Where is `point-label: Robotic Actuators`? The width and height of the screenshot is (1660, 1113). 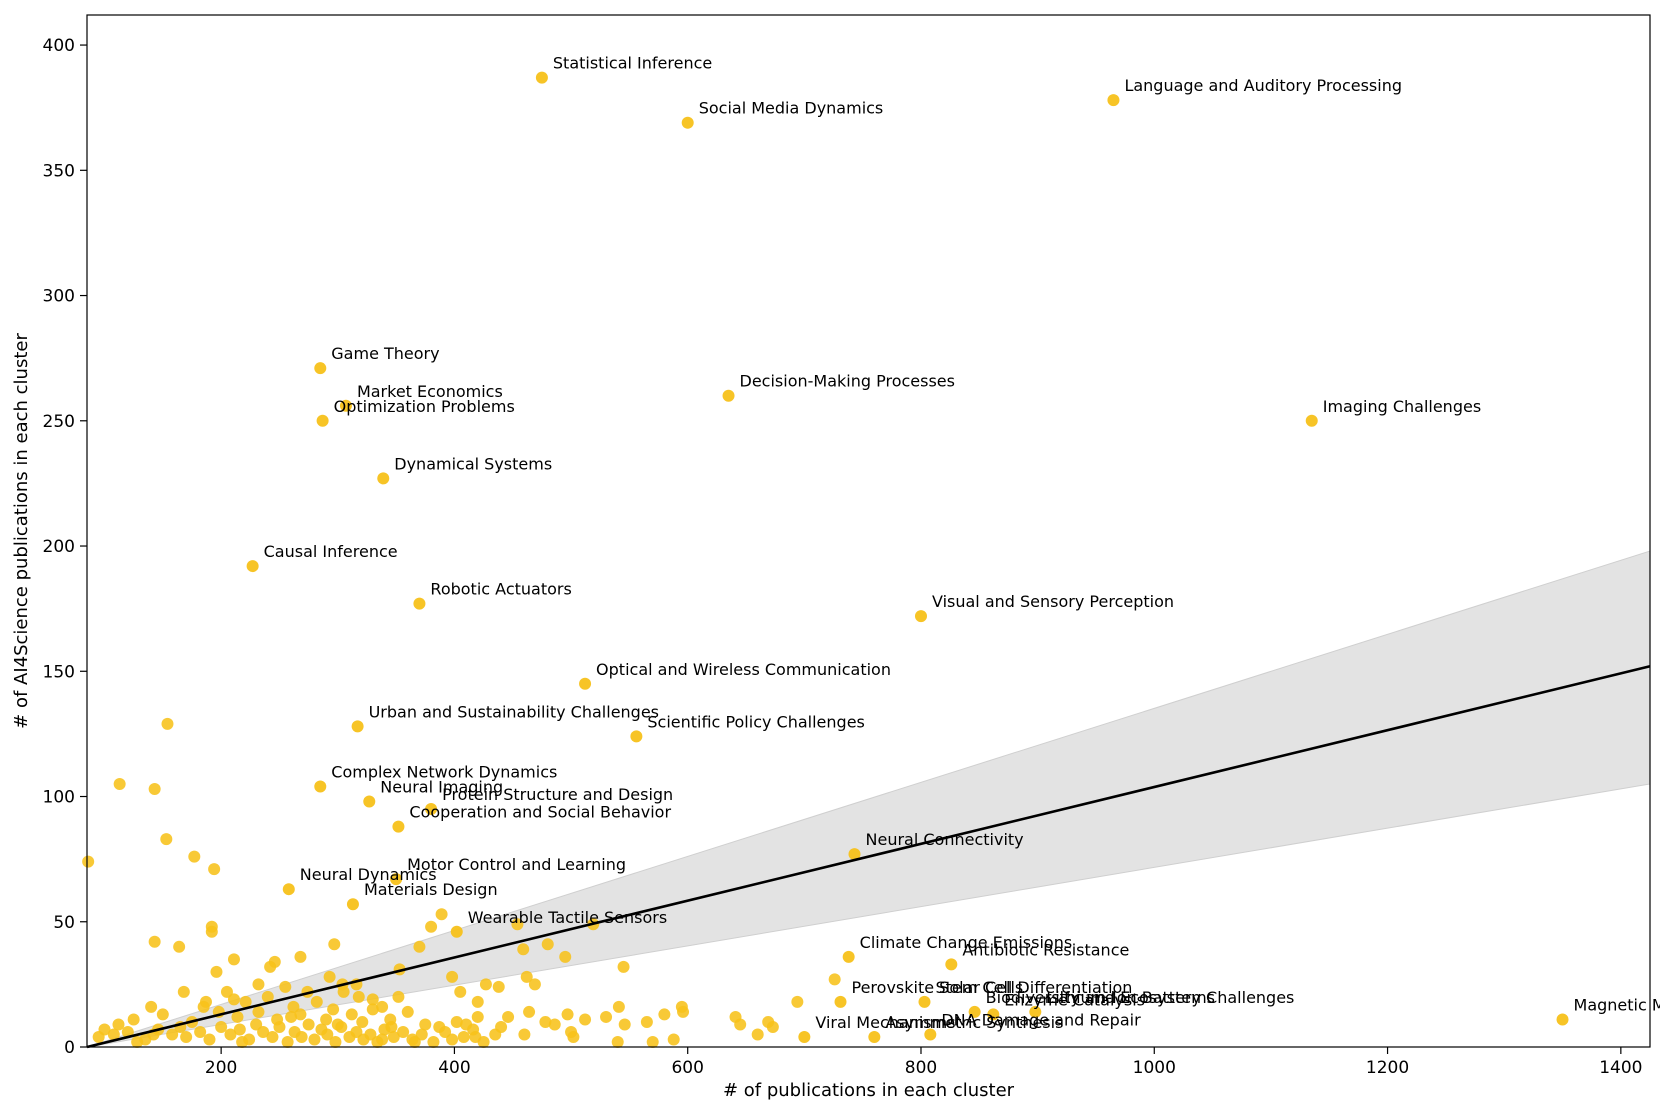 point-label: Robotic Actuators is located at coordinates (500, 589).